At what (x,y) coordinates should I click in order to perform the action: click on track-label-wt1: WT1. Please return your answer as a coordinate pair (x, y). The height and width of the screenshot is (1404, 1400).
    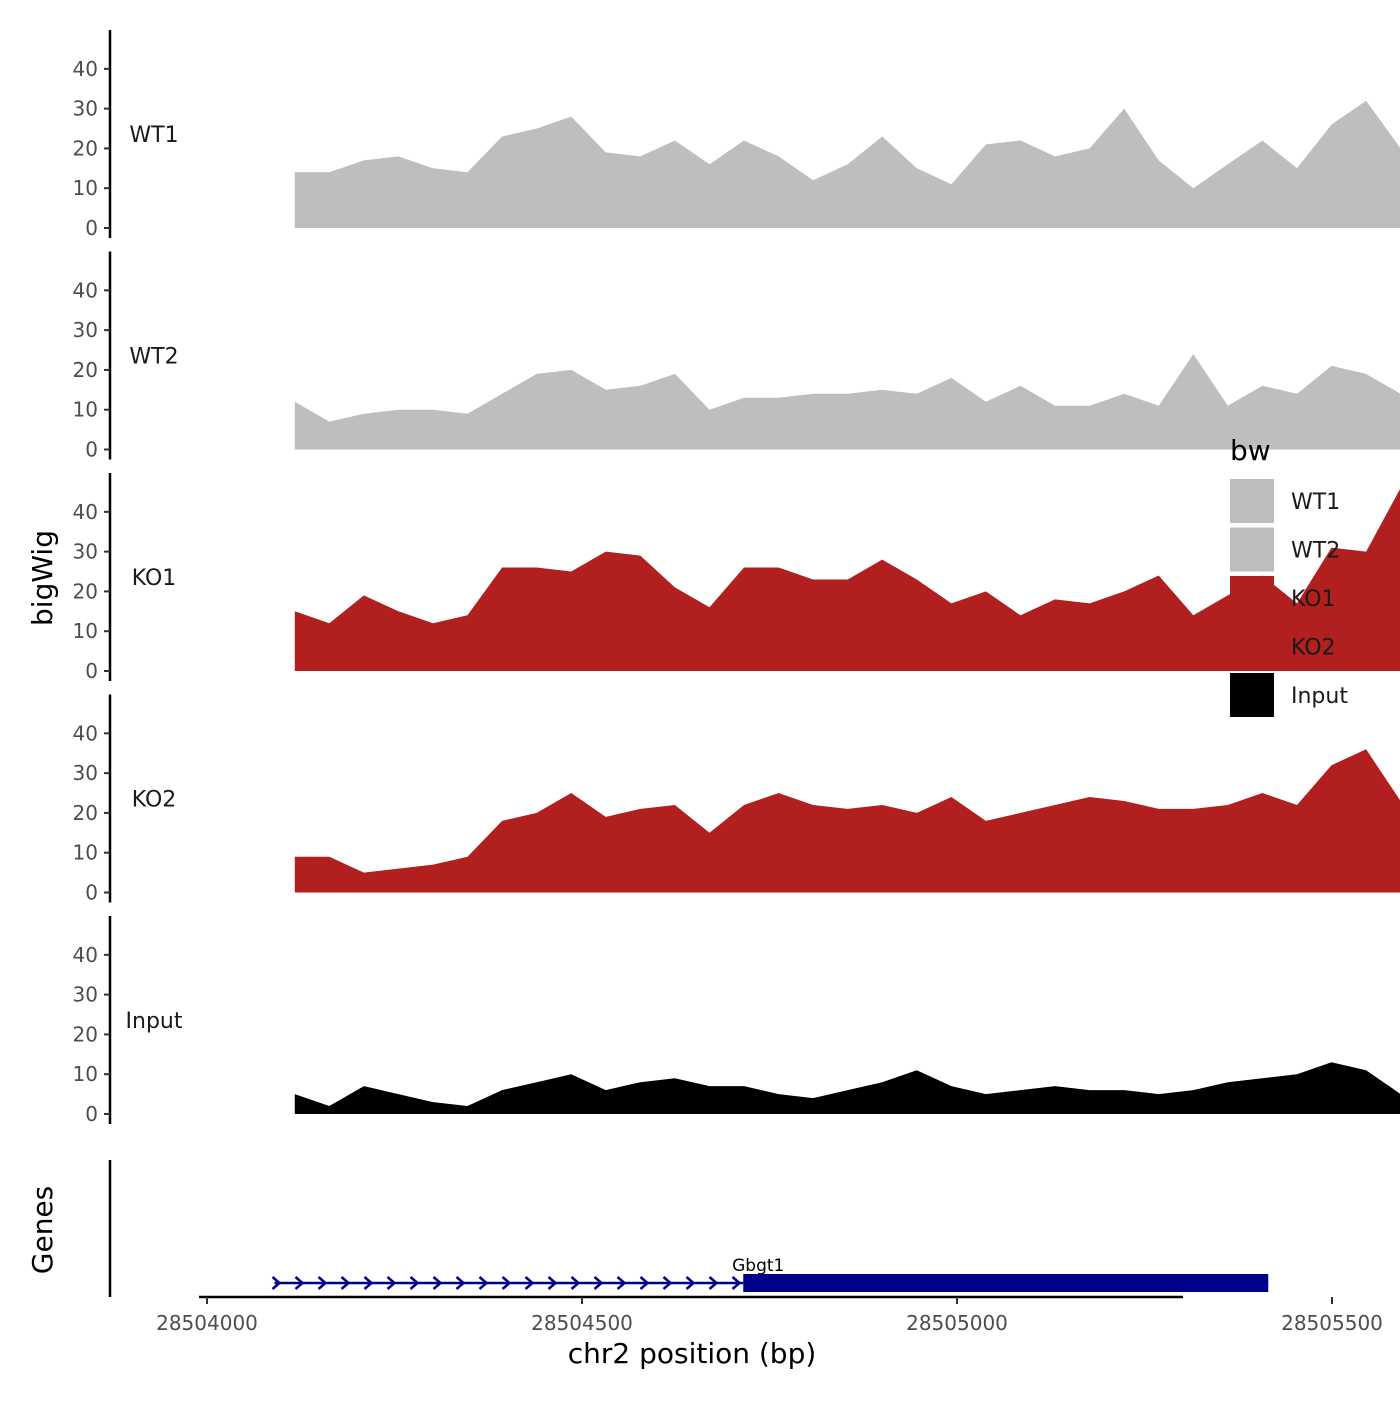
    Looking at the image, I should click on (153, 135).